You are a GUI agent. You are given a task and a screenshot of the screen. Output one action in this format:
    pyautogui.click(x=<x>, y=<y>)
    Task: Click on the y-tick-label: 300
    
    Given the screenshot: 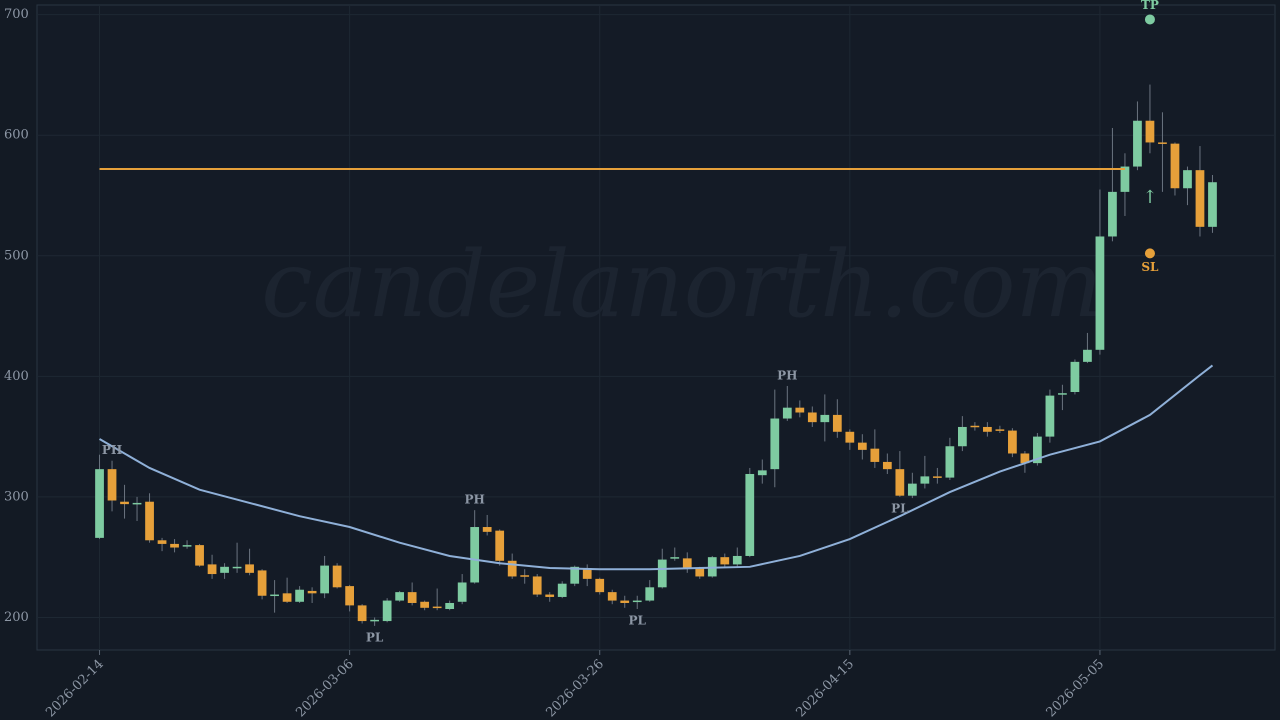 What is the action you would take?
    pyautogui.click(x=16, y=496)
    